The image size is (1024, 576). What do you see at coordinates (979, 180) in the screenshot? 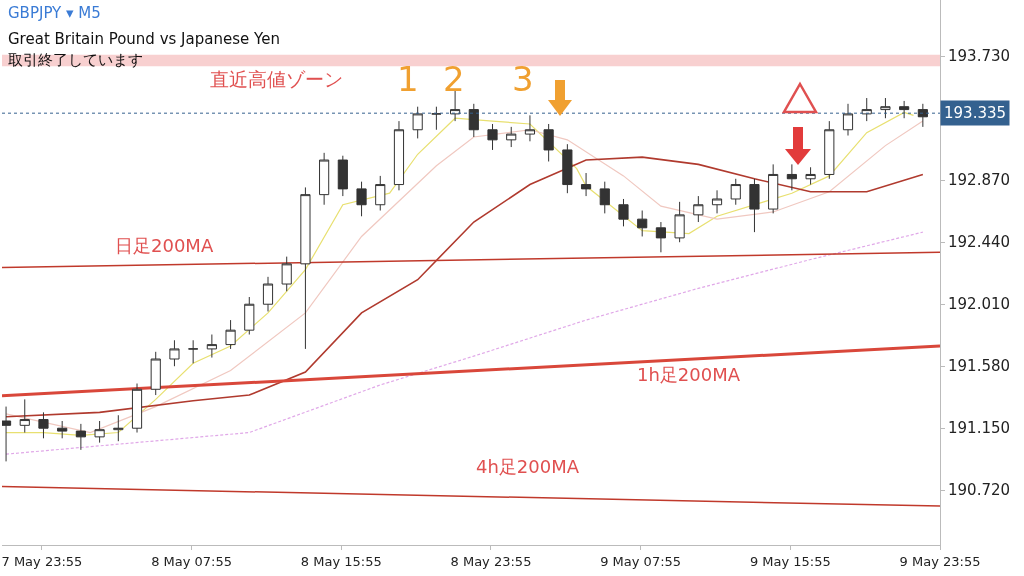
I see `y-tick-label: 192.870` at bounding box center [979, 180].